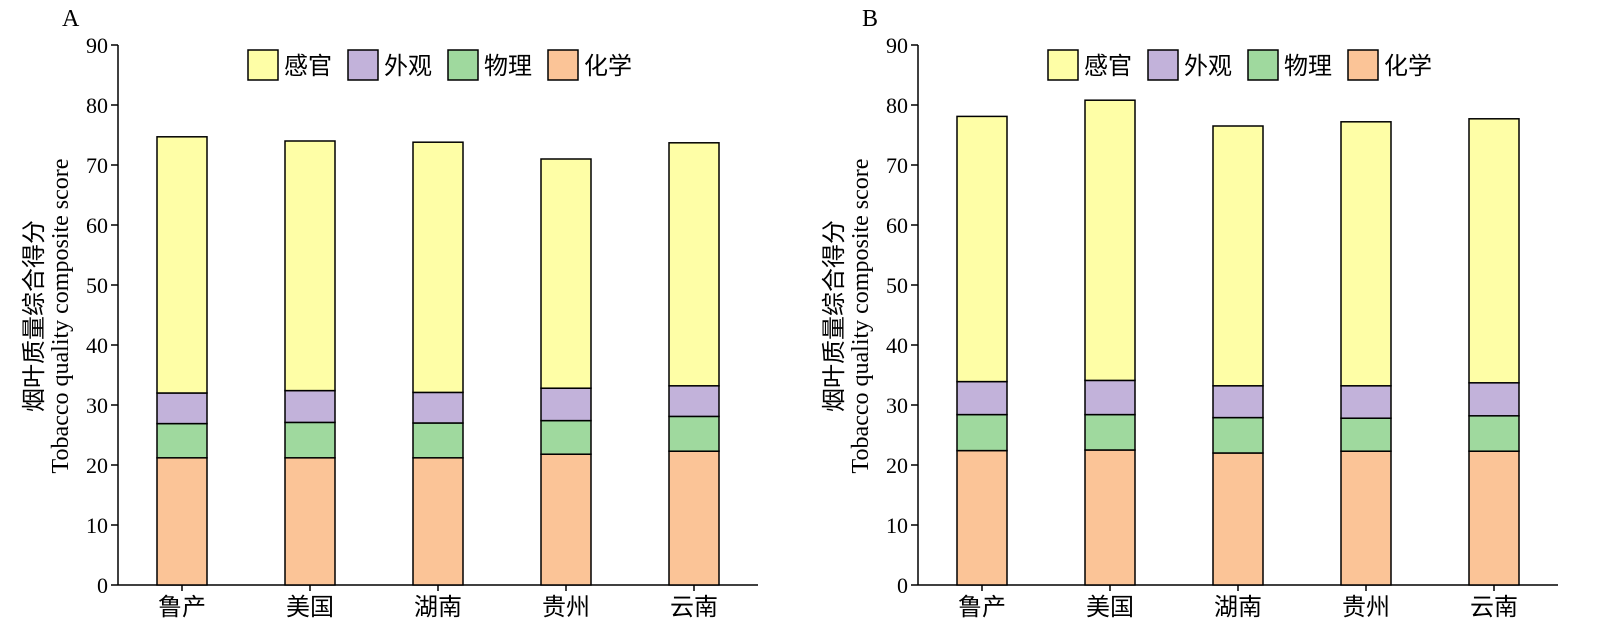  What do you see at coordinates (982, 607) in the screenshot?
I see `x-tick-label: 鲁产` at bounding box center [982, 607].